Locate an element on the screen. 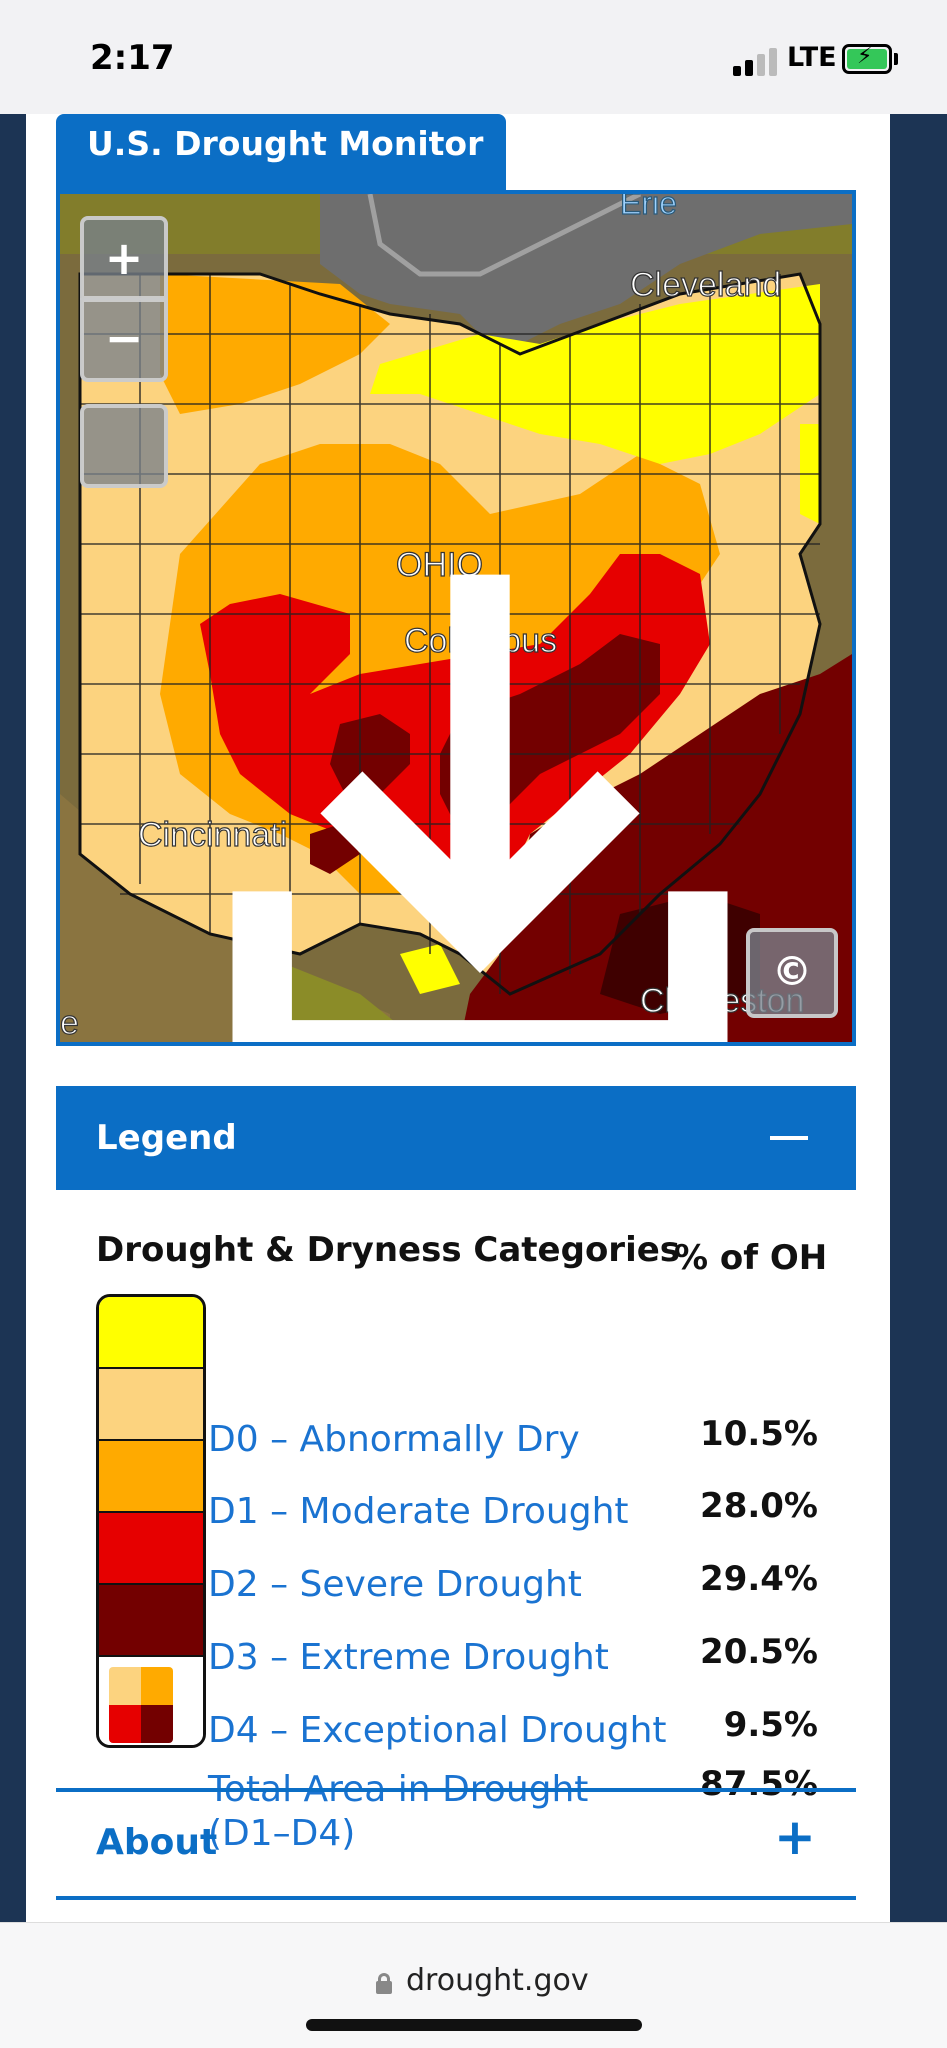 The height and width of the screenshot is (2048, 947). legend-item-d0: D0 – Abnormally Dry is located at coordinates (394, 1439).